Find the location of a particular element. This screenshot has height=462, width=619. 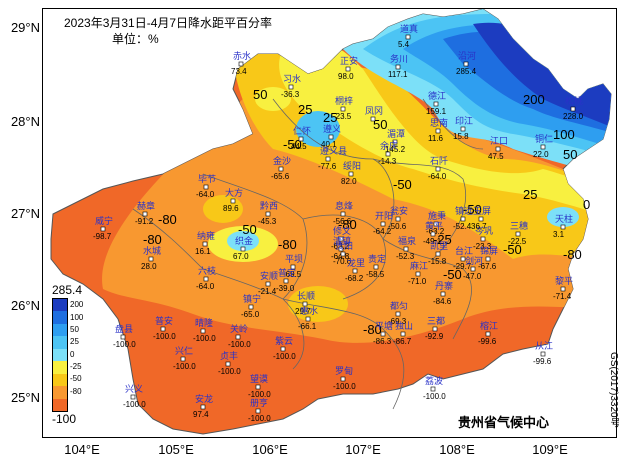

station-name: 锦屏 is located at coordinates (489, 250).